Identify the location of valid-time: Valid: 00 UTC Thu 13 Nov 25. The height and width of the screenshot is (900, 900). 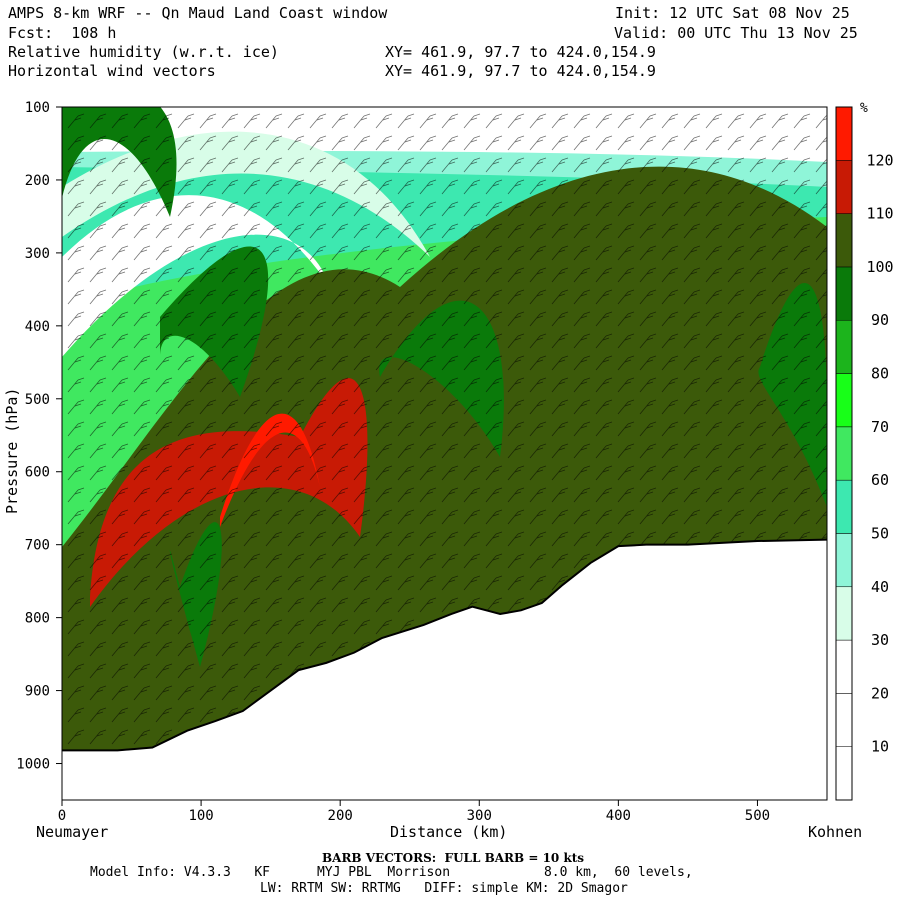
(736, 33).